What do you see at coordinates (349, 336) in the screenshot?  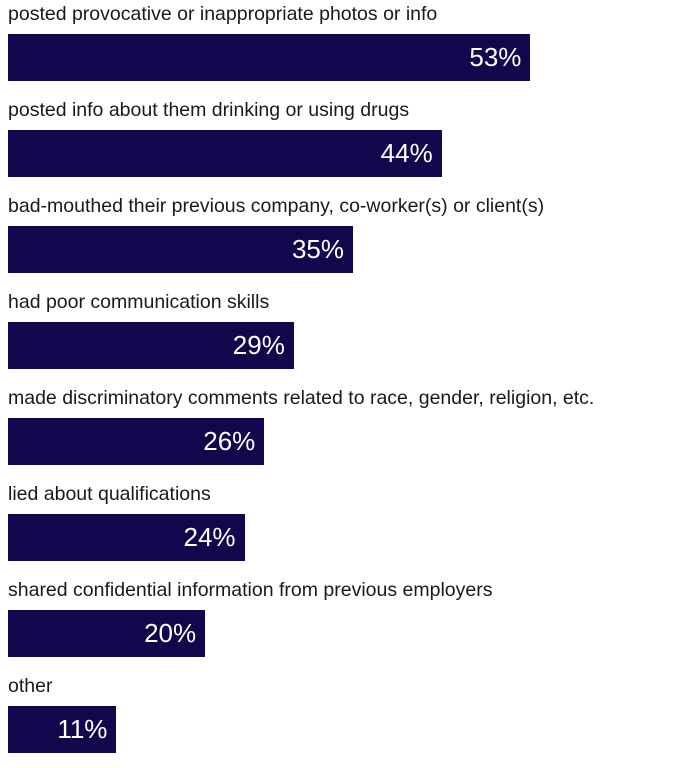 I see `bar-row: had poor communication skills 29%` at bounding box center [349, 336].